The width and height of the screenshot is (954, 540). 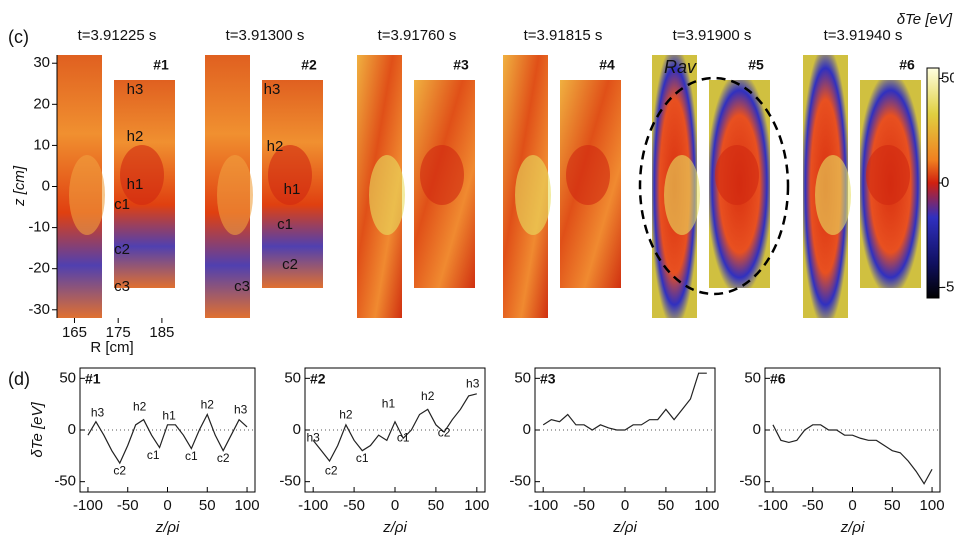 I want to click on x-tick-label: 165, so click(x=74, y=332).